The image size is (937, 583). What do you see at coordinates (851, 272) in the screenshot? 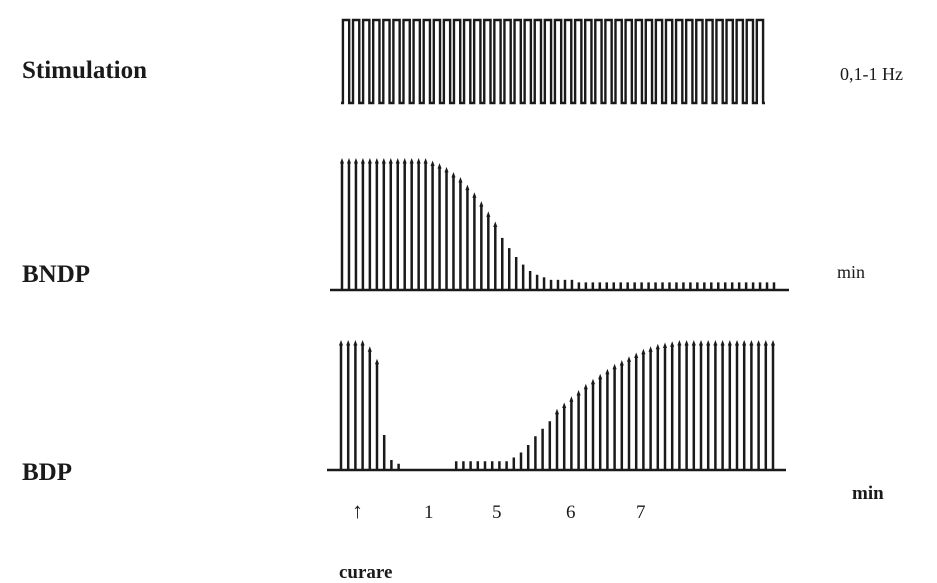
I see `bndp-time-unit: min` at bounding box center [851, 272].